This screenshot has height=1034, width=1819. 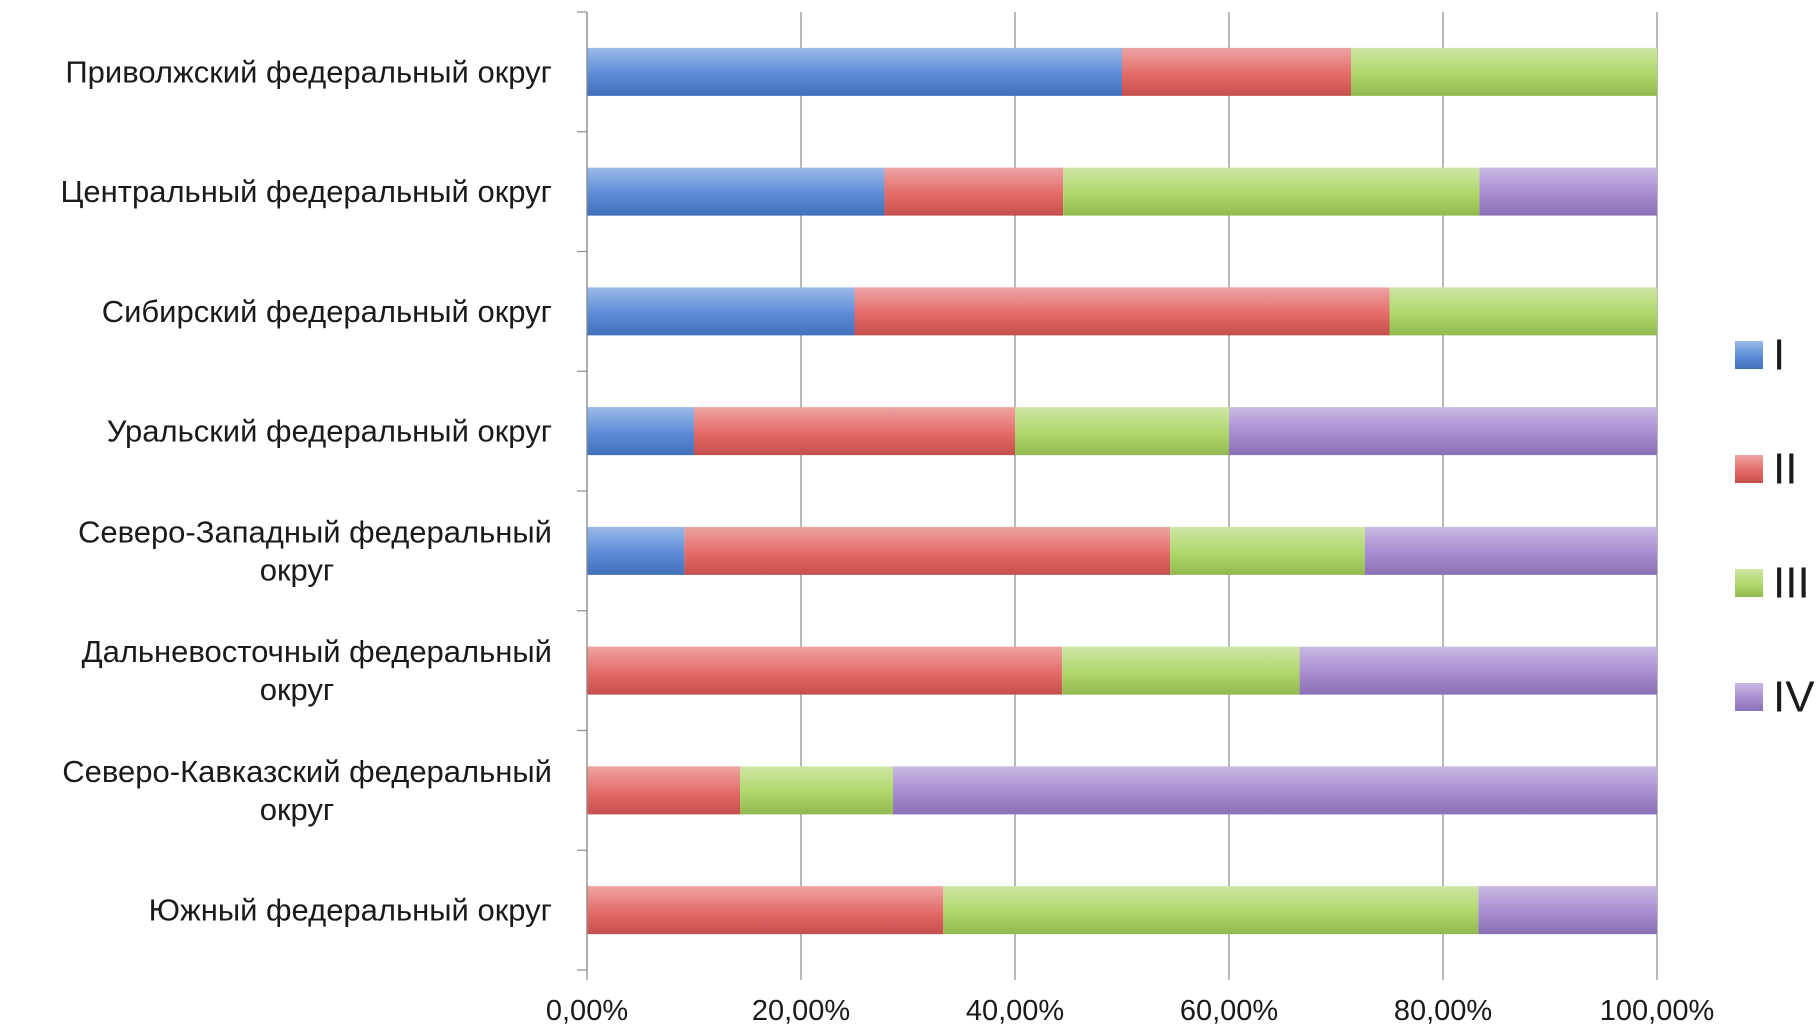 What do you see at coordinates (1794, 697) in the screenshot?
I see `legend-label-3: IV` at bounding box center [1794, 697].